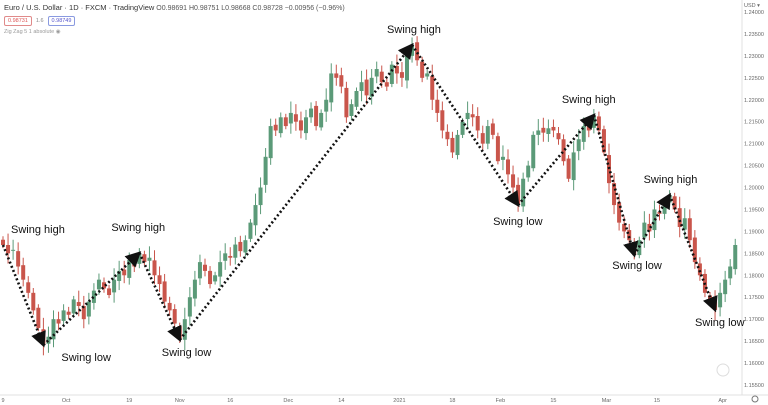  I want to click on y-tick-label: 1.17000, so click(754, 320).